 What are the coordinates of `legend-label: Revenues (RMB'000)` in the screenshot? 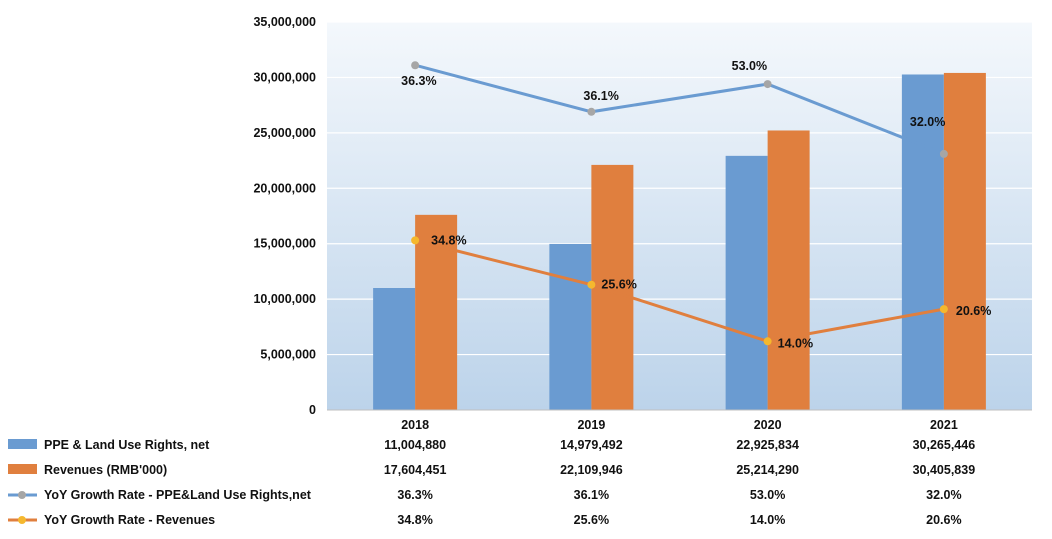 It's located at (105, 470).